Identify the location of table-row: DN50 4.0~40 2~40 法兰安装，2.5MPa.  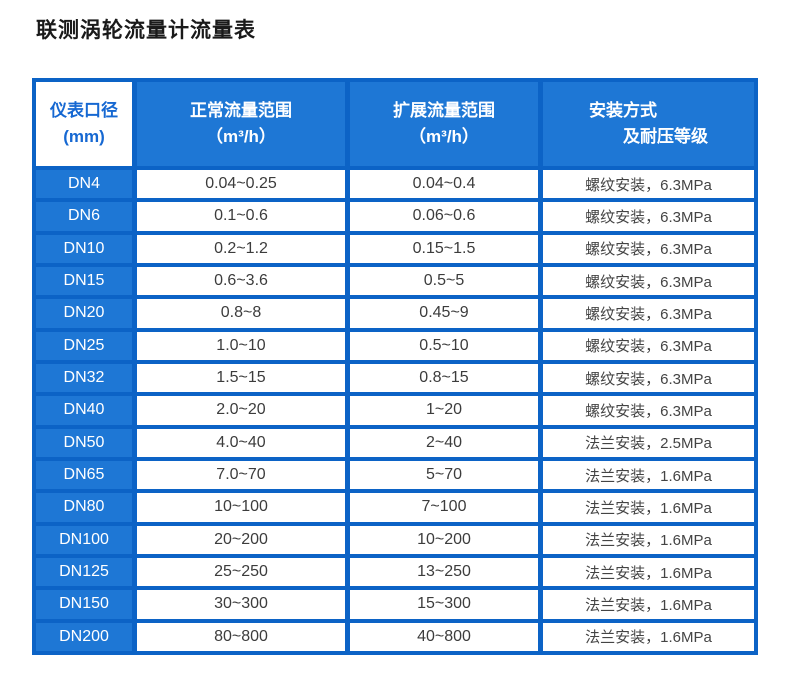
(395, 442).